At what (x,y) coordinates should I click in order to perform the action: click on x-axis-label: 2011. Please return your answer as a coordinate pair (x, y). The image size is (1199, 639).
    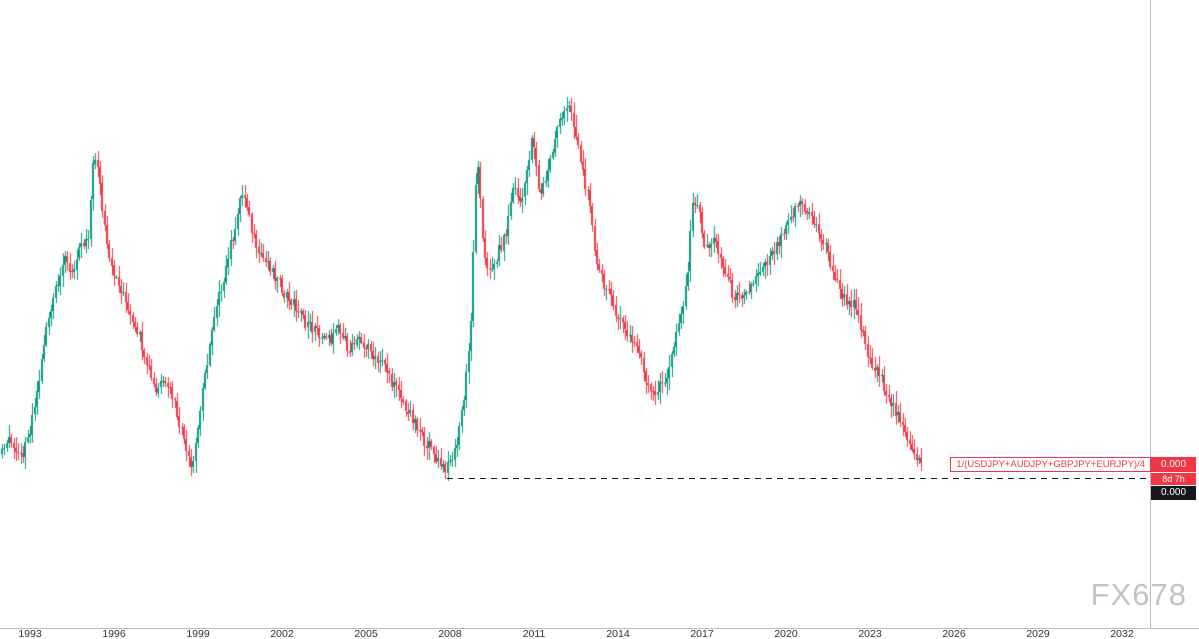
    Looking at the image, I should click on (534, 633).